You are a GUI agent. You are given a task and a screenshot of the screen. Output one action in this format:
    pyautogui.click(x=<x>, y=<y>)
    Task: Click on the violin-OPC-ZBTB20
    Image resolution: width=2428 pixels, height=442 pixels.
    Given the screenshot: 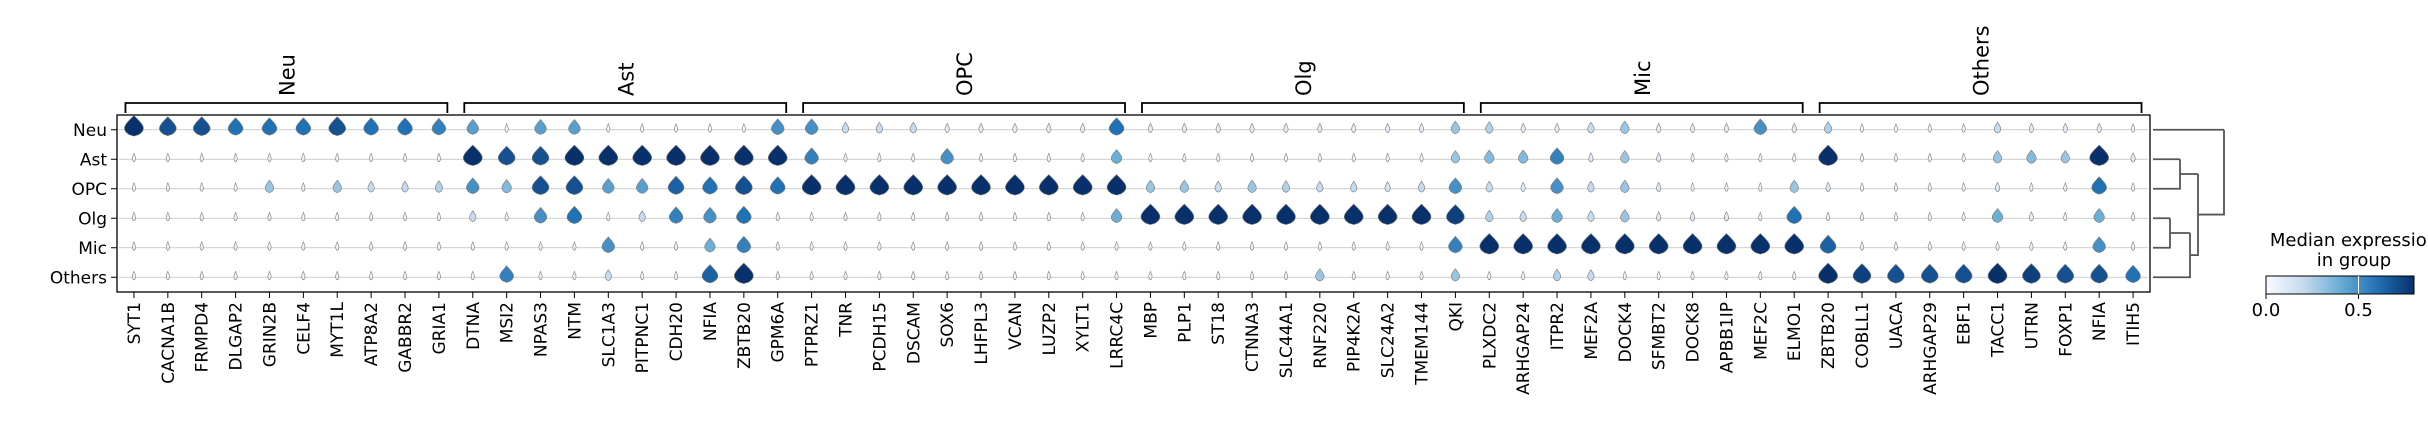 What is the action you would take?
    pyautogui.click(x=1828, y=186)
    